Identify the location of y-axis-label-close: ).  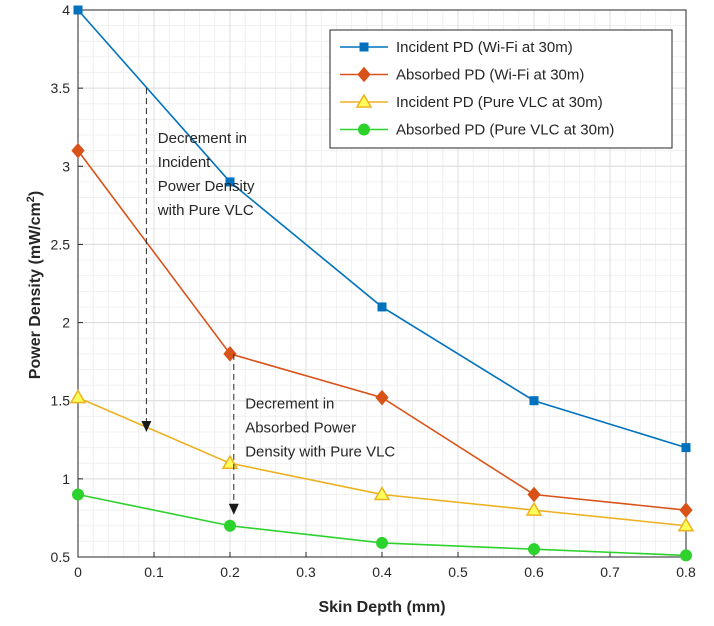
(35, 193).